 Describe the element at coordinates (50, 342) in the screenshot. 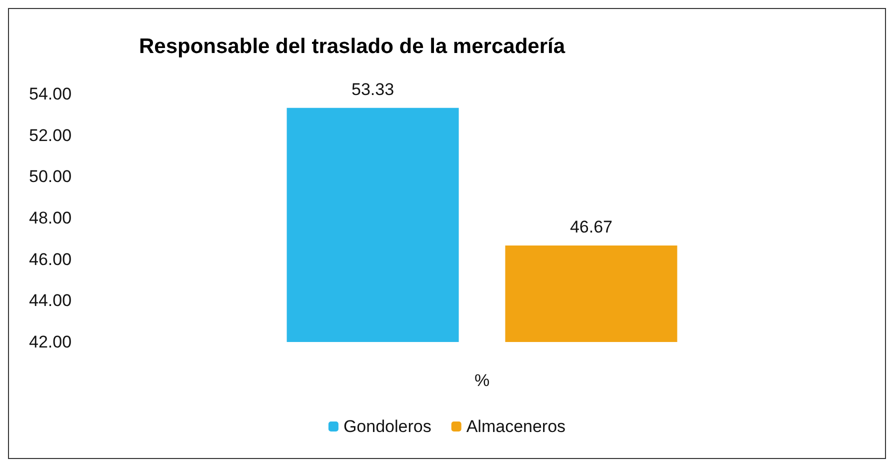

I see `y-tick-label: 42.00` at that location.